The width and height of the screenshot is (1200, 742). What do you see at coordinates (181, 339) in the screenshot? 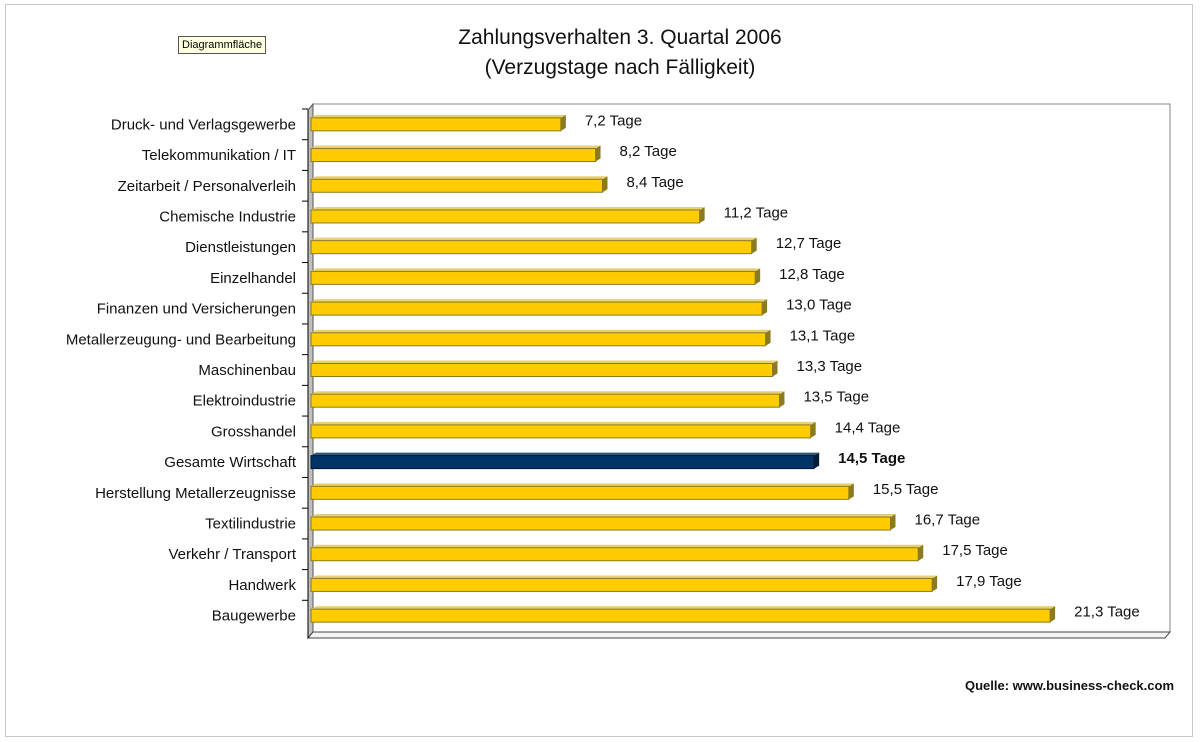
I see `category-label: Metallerzeugung- und Bearbeitung` at bounding box center [181, 339].